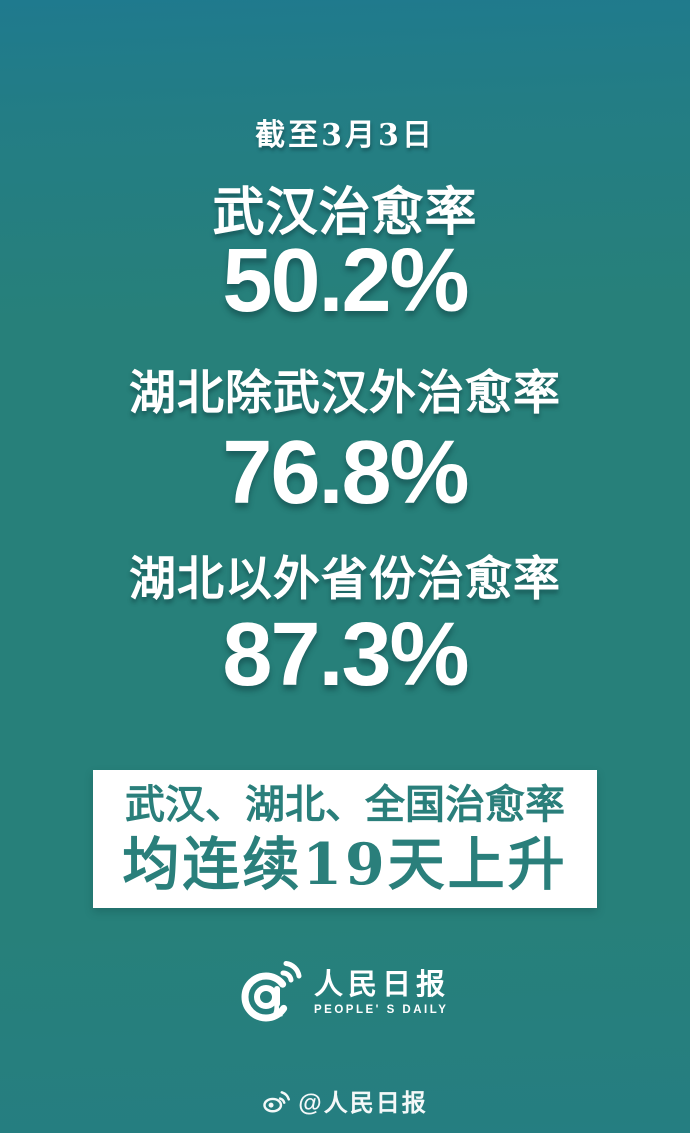  I want to click on highlight-box: 武汉、湖北、全国治愈率 均连续19天上升, so click(345, 839).